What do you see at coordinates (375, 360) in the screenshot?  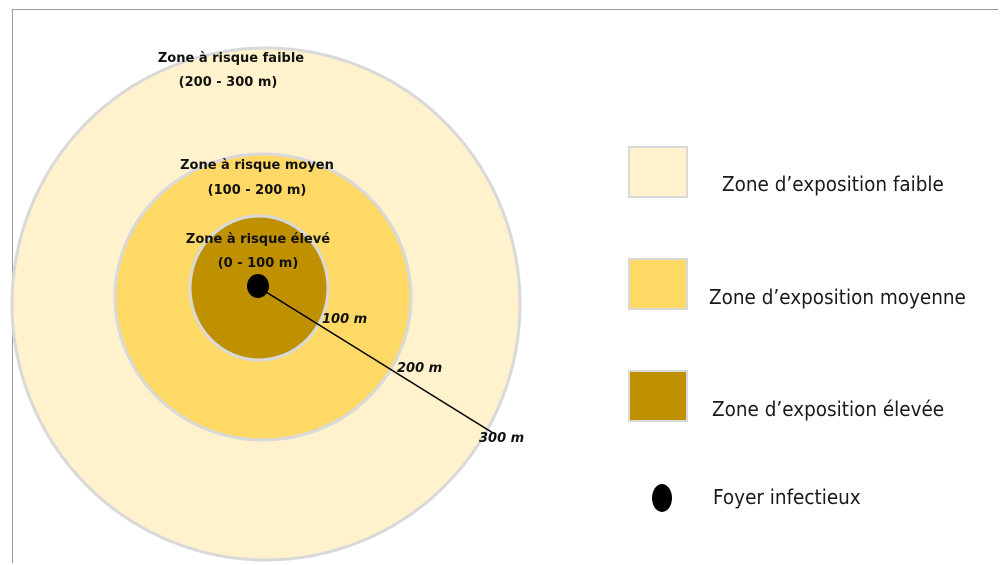 I see `radius-line` at bounding box center [375, 360].